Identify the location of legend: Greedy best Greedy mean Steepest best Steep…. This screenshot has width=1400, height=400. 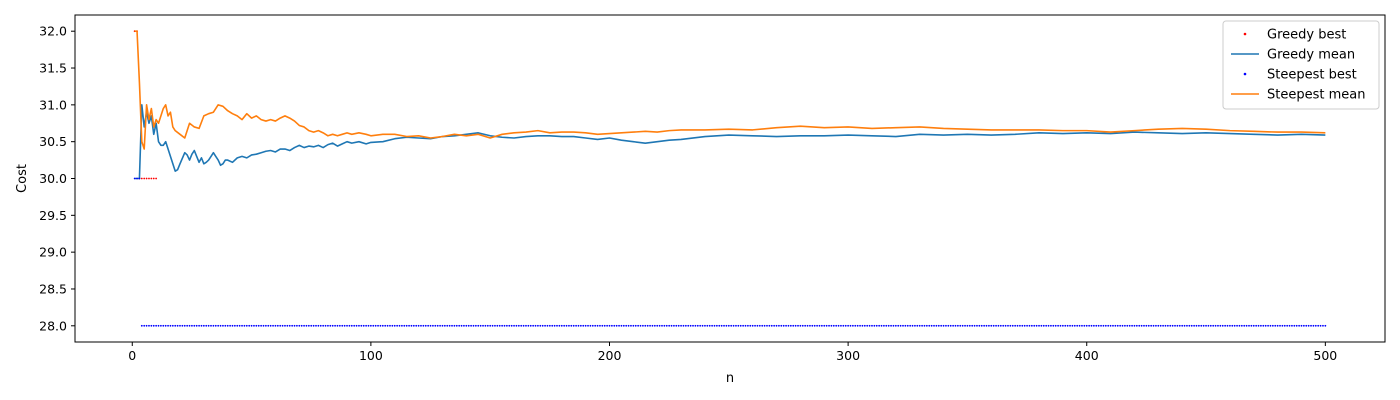
(1301, 65).